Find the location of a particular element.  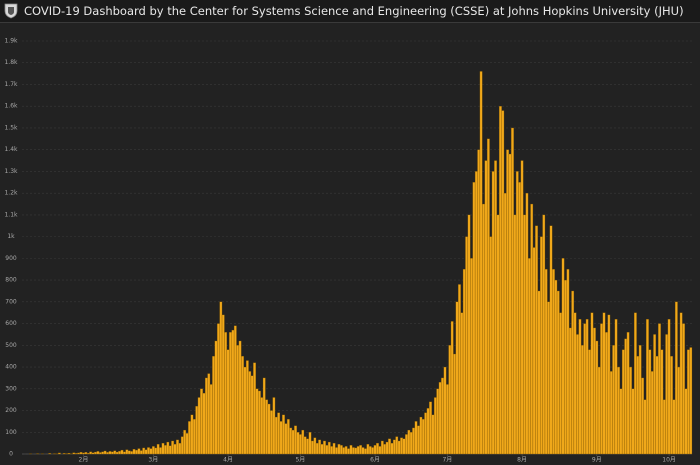

y-tick-label: 1.4k is located at coordinates (11, 149).